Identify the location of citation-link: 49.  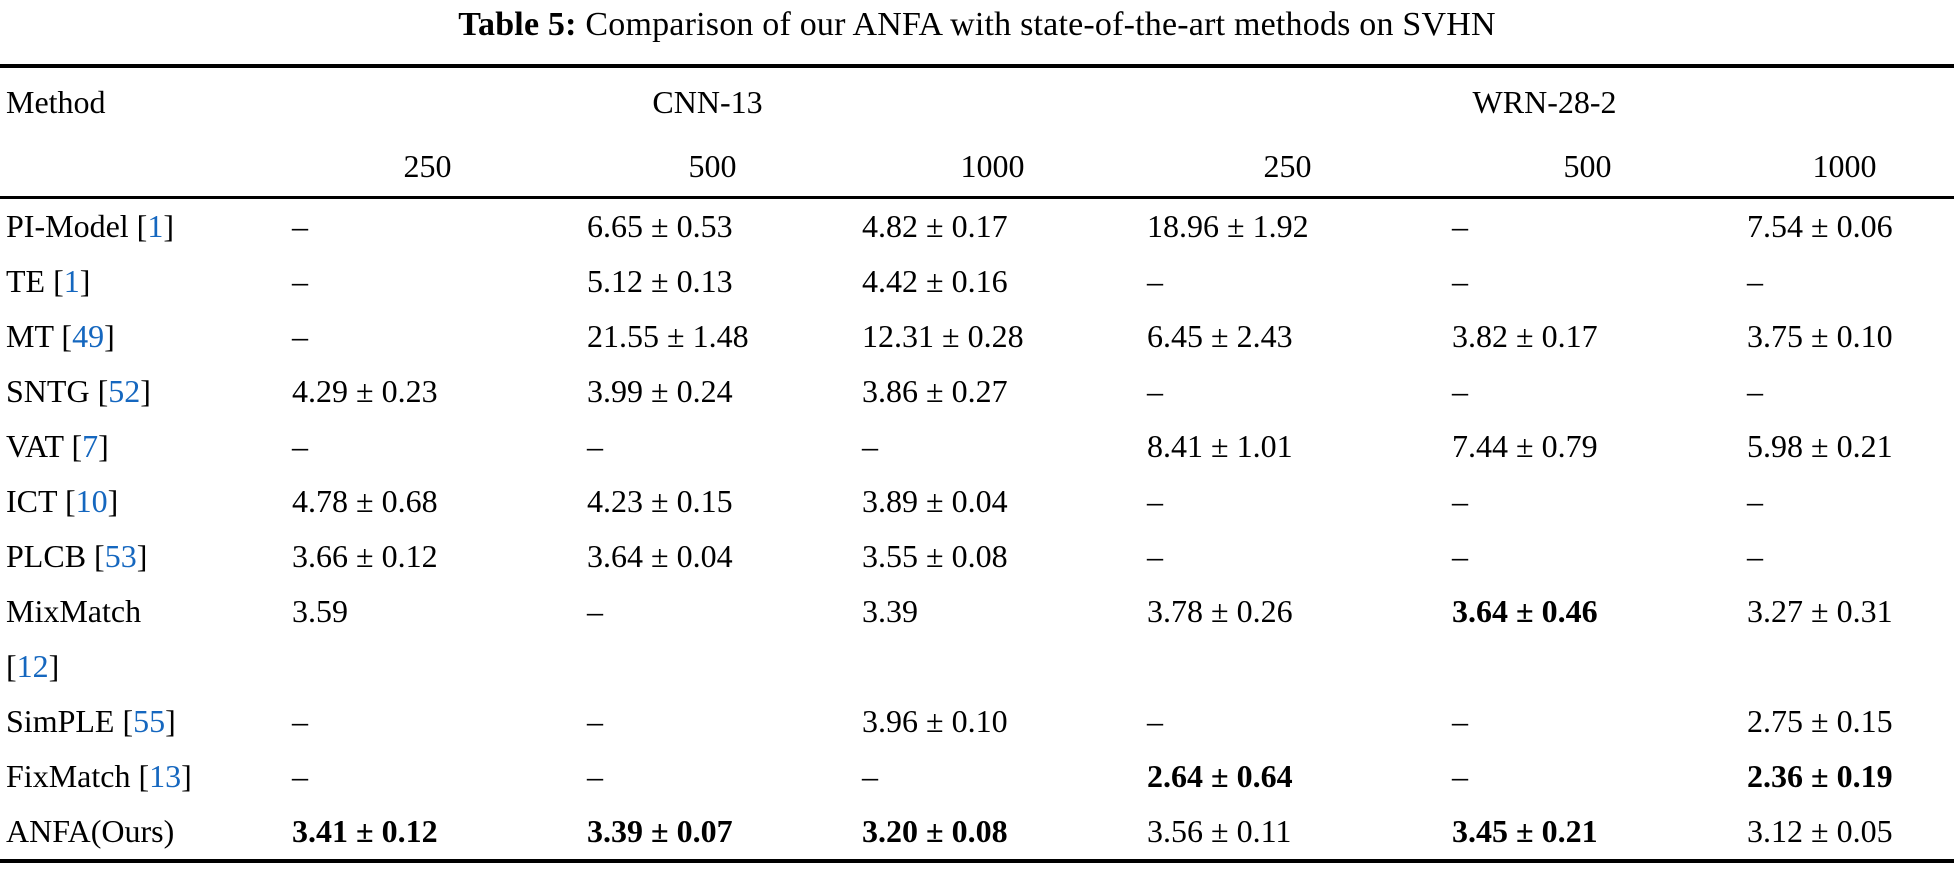
(88, 336).